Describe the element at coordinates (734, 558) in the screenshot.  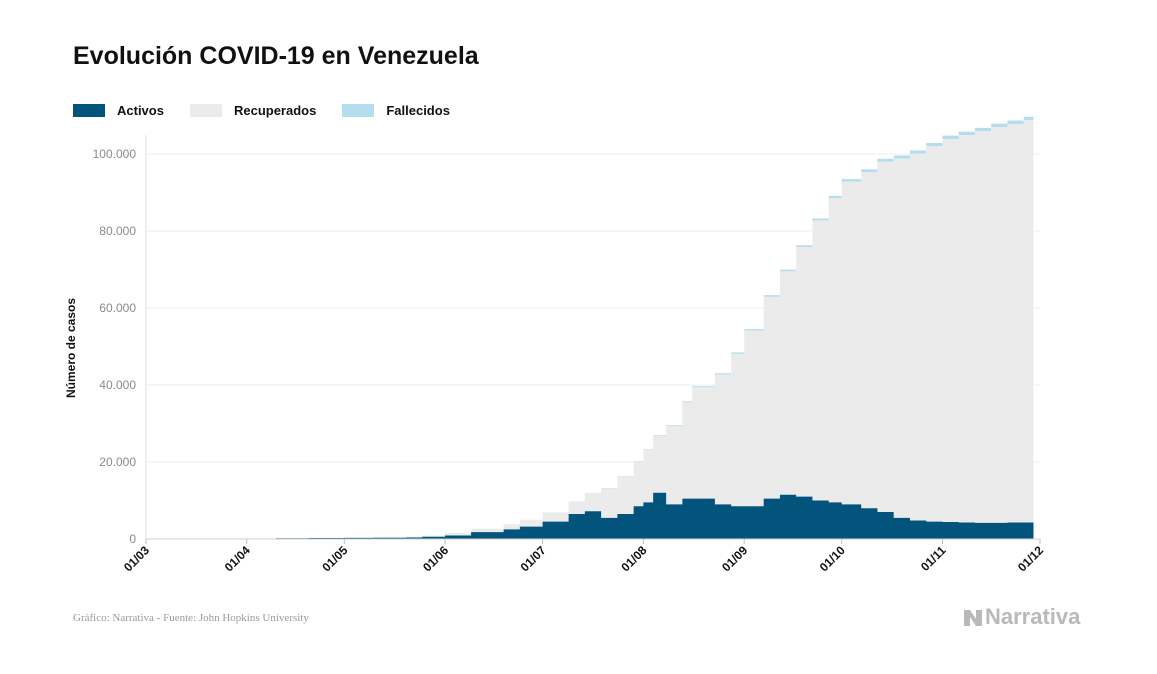
I see `x-tick-label-6: 01/09` at that location.